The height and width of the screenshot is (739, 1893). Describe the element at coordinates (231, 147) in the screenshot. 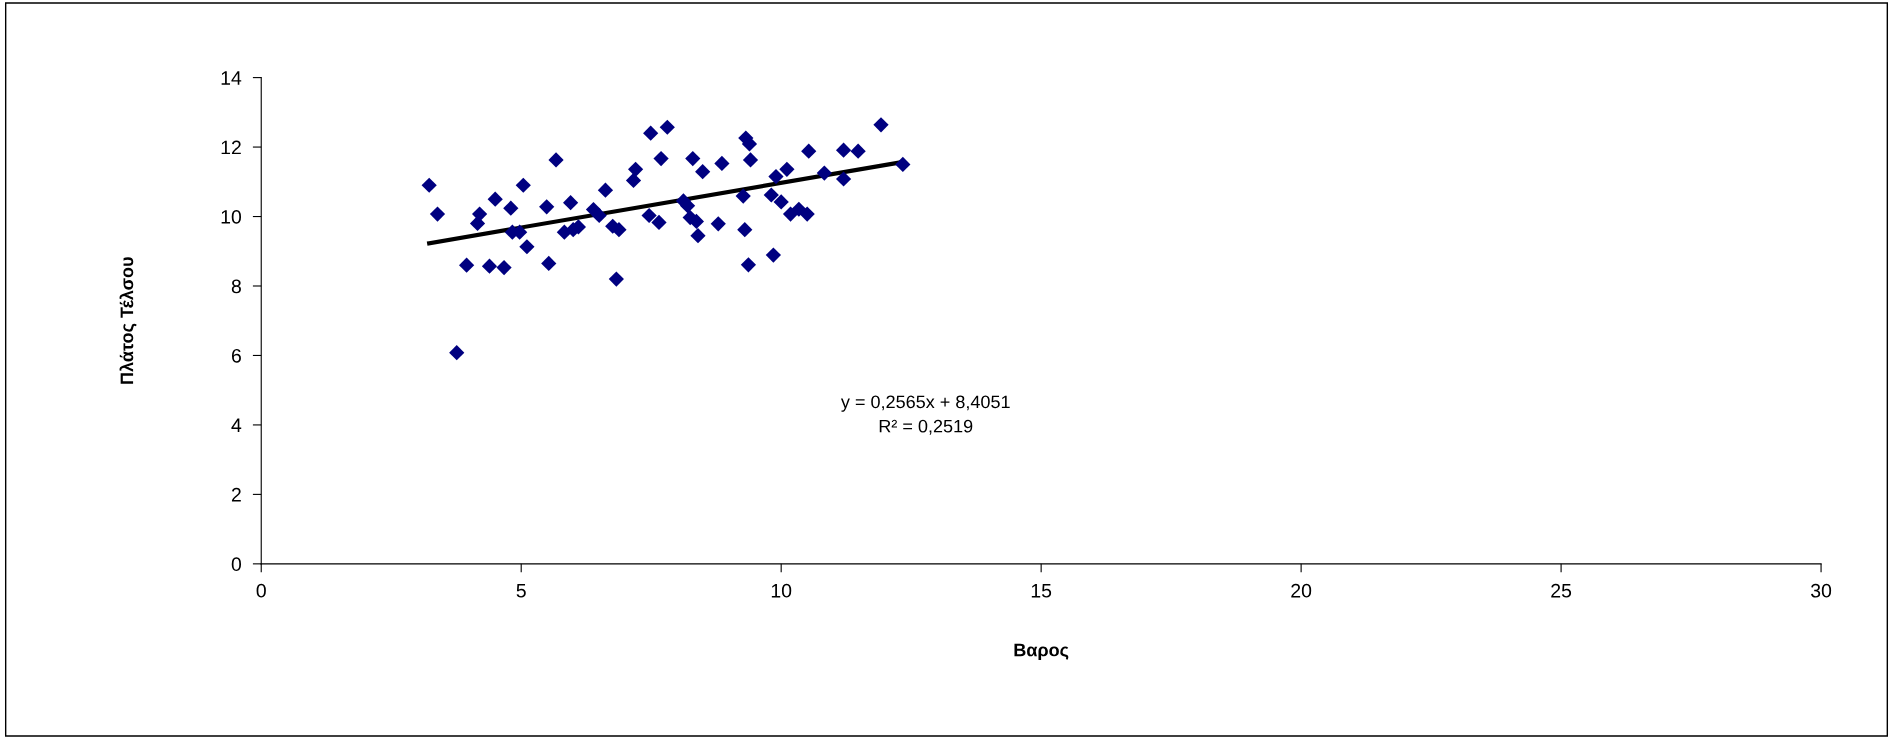

I see `y-tick-label: 12` at that location.